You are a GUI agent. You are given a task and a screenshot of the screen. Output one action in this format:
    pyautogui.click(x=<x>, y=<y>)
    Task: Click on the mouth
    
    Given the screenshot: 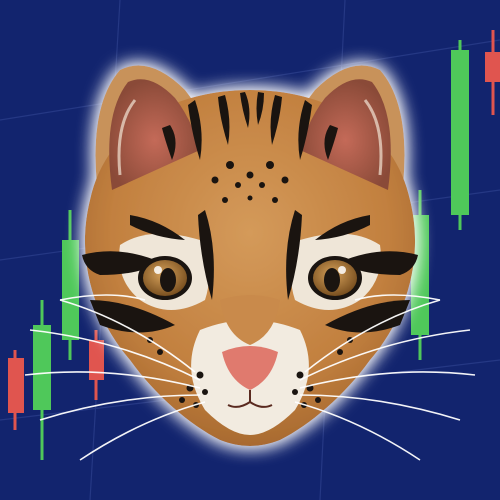 What is the action you would take?
    pyautogui.click(x=250, y=399)
    